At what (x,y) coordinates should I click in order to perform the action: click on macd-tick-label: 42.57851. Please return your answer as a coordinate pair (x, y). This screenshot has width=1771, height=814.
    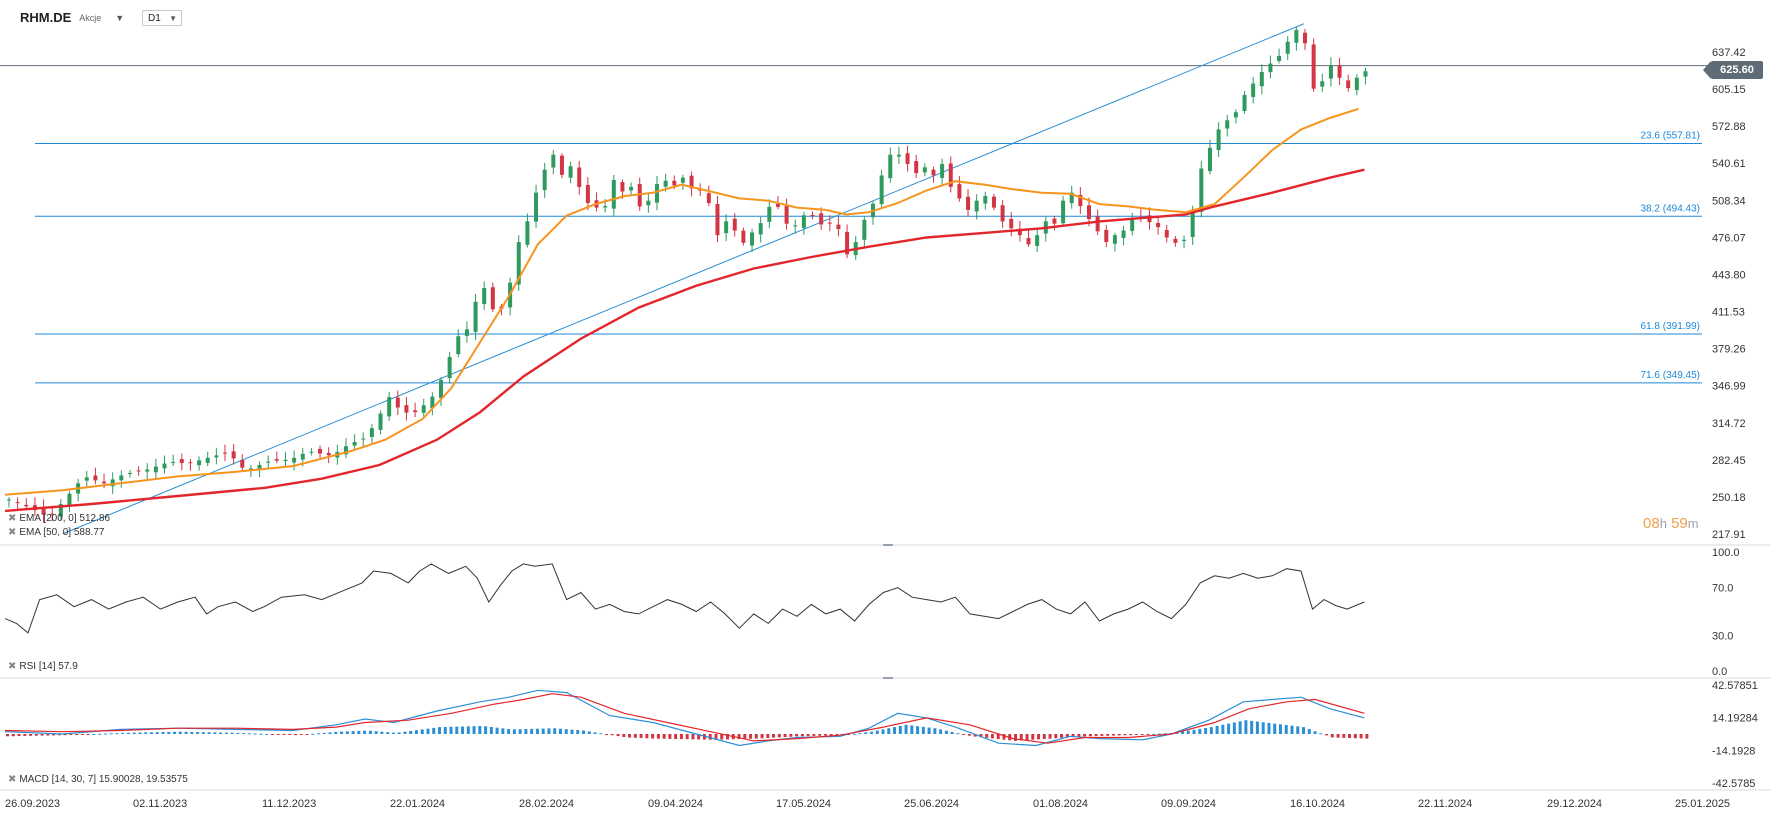
    Looking at the image, I should click on (1735, 686).